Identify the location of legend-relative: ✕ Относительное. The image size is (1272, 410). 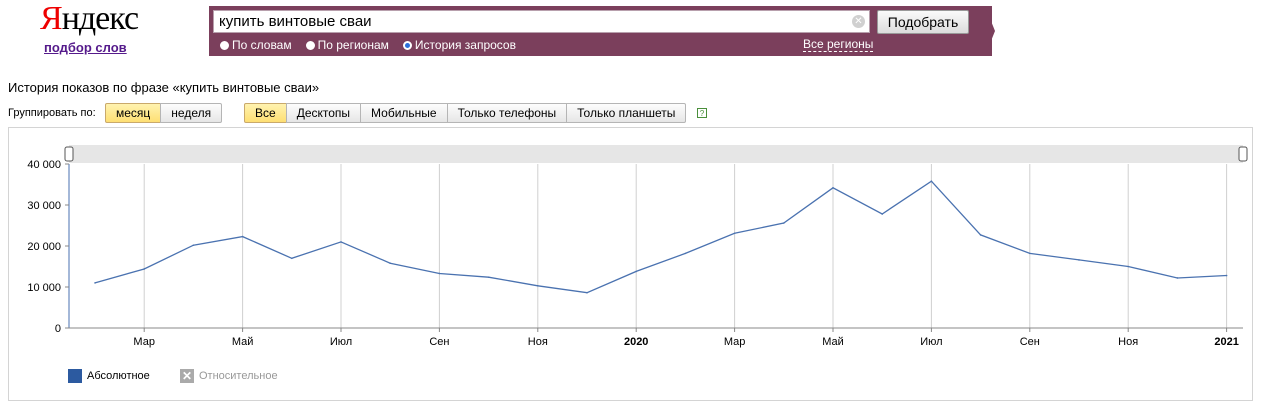
(229, 376).